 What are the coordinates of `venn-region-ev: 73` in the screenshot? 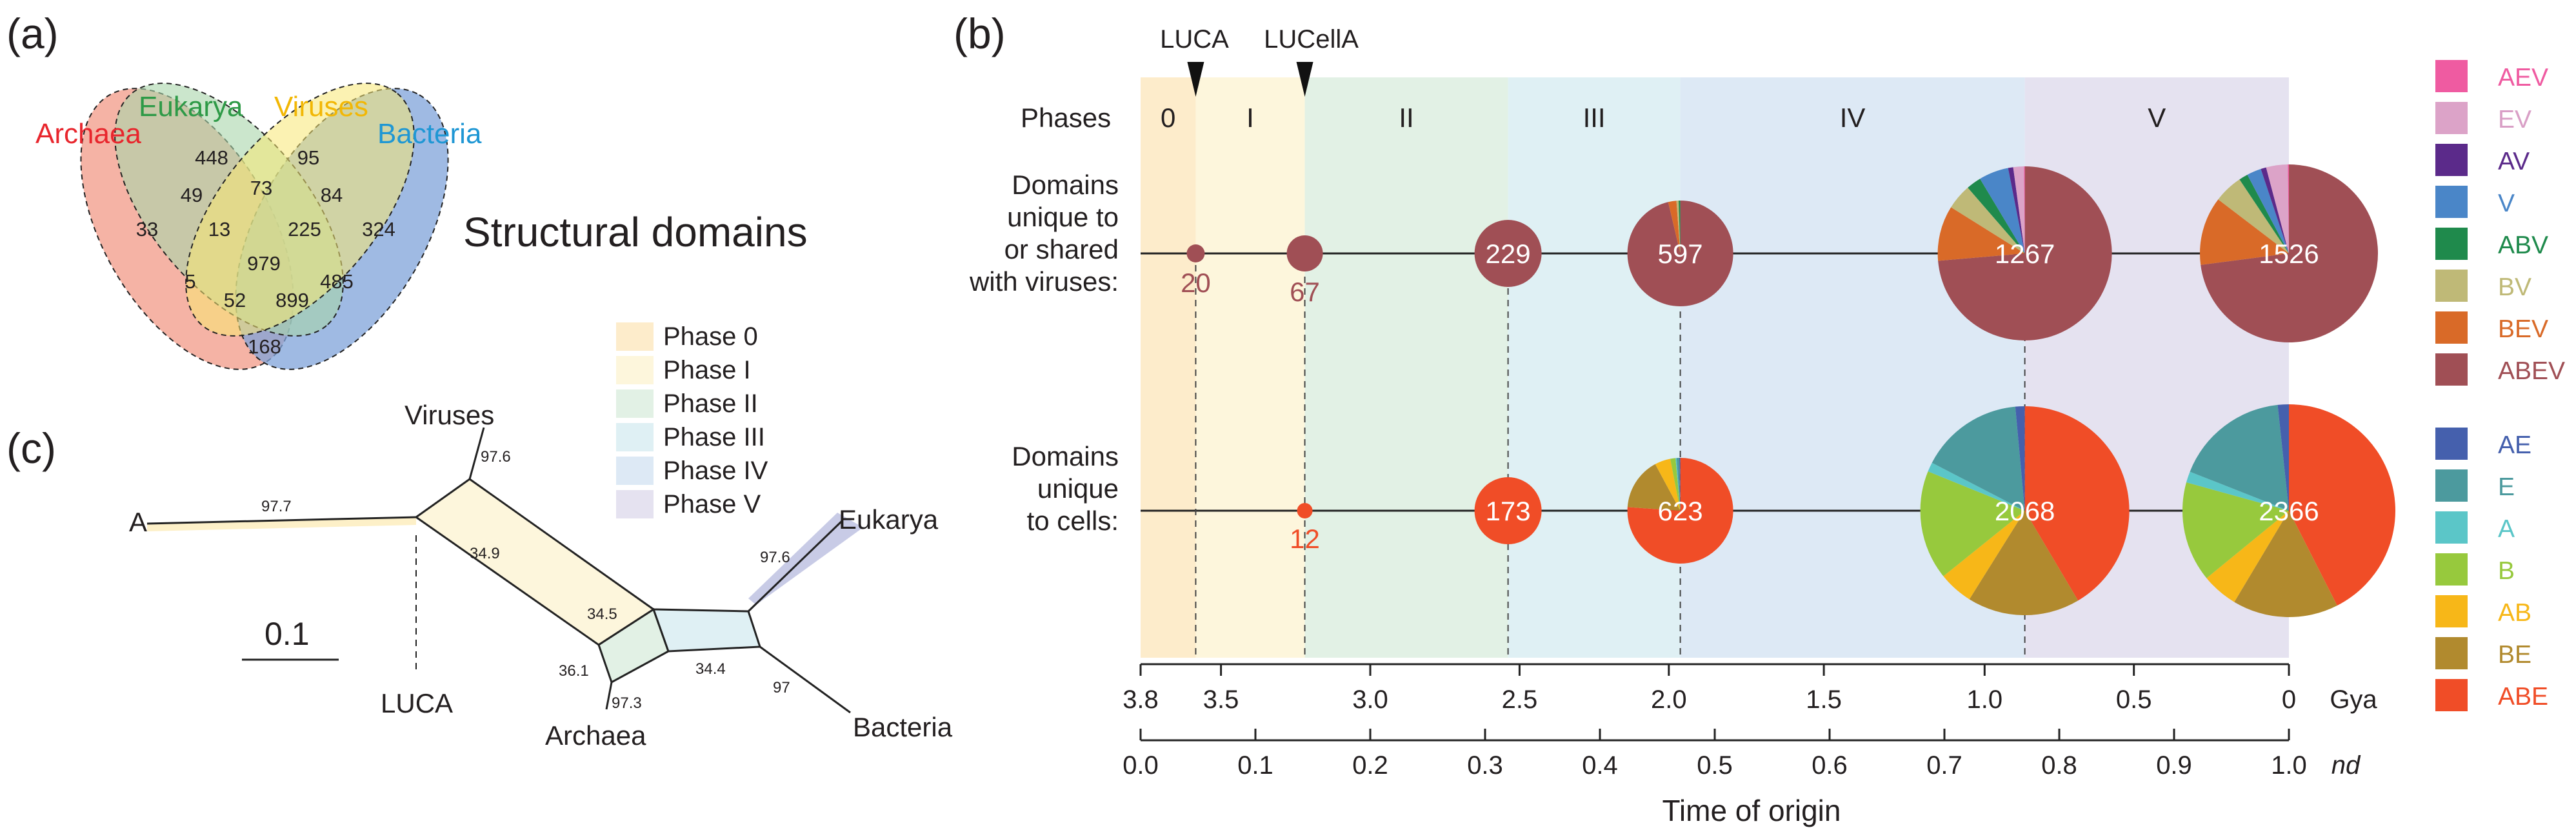 It's located at (261, 188).